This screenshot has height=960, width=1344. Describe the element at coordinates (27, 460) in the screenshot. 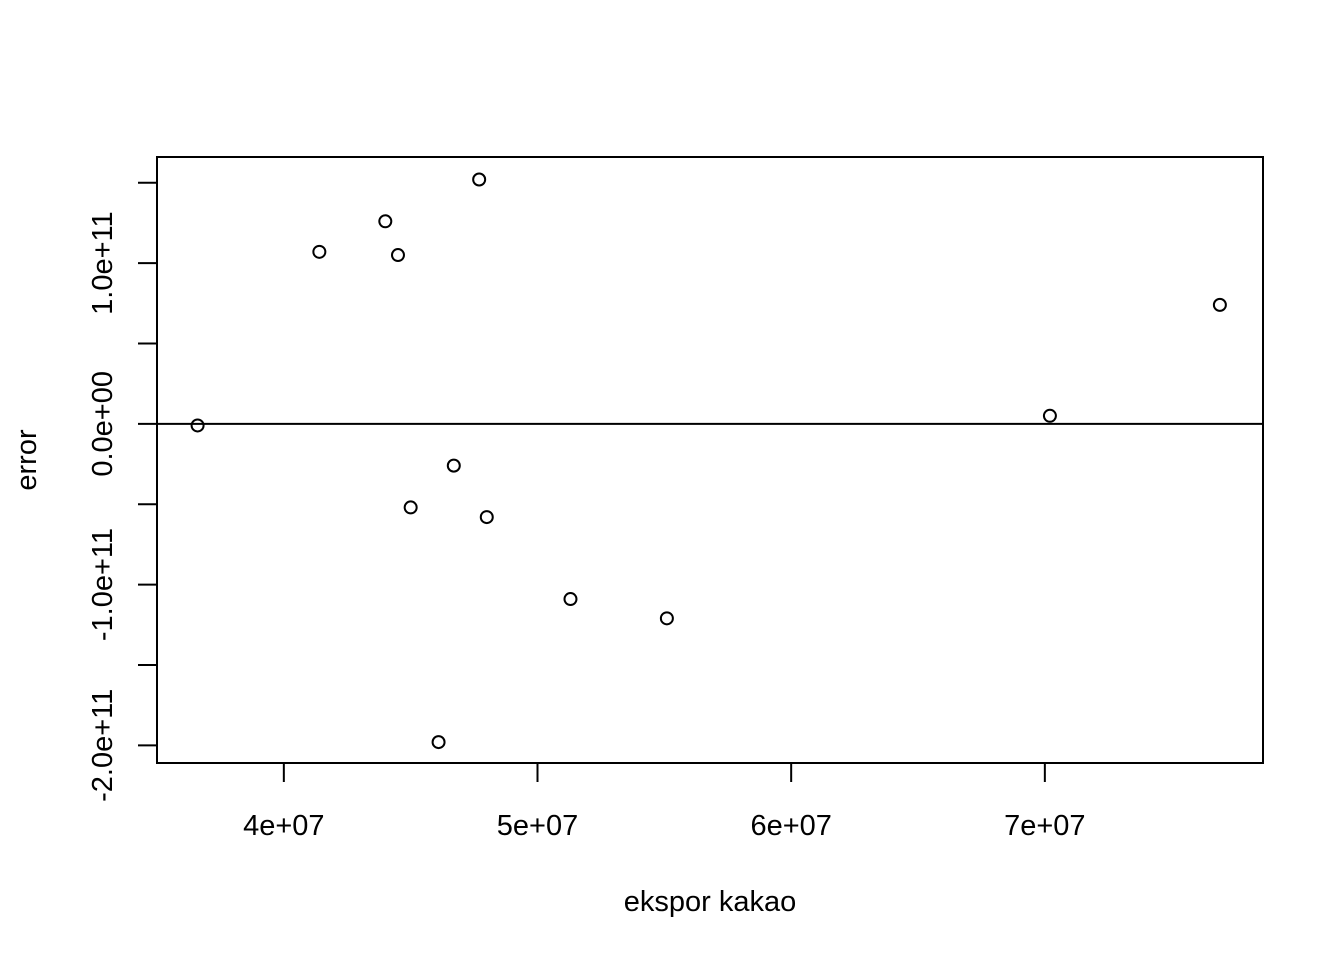

I see `y-axis-label: error` at that location.